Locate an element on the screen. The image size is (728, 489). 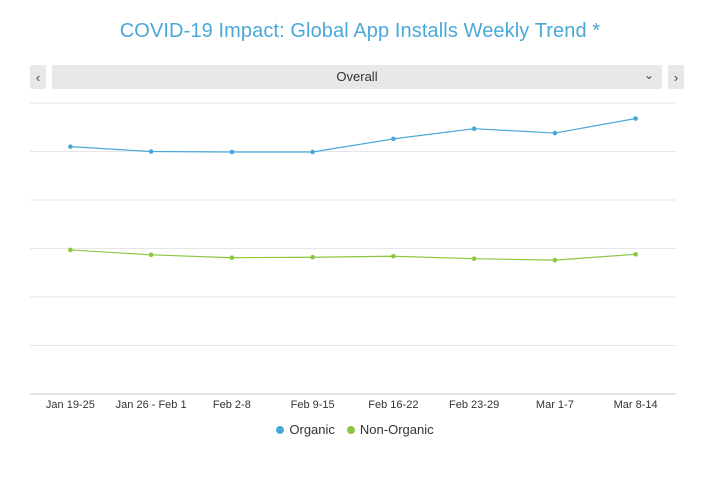
next-button: › is located at coordinates (676, 77).